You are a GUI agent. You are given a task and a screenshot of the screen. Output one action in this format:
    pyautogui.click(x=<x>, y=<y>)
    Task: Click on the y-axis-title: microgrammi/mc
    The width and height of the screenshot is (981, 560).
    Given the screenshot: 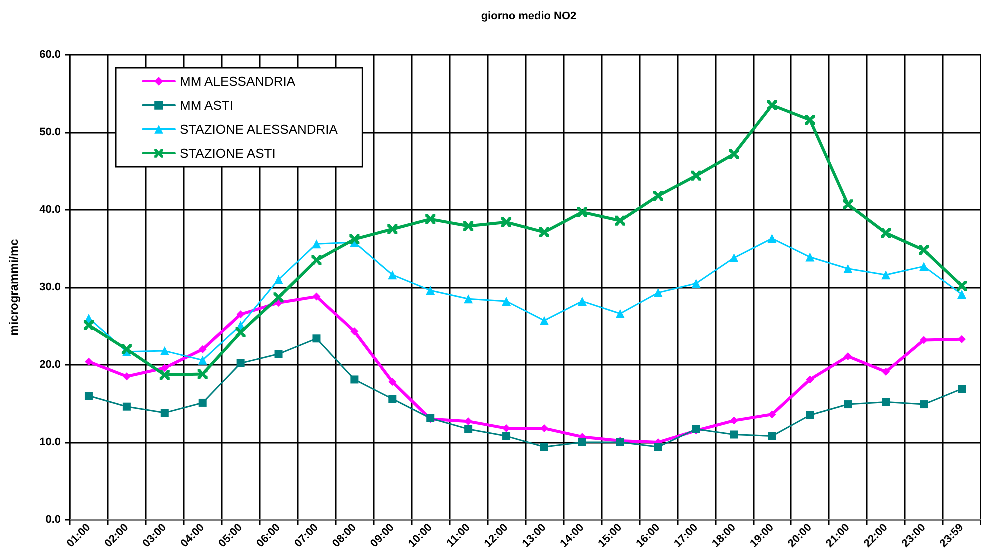 What is the action you would take?
    pyautogui.click(x=14, y=287)
    